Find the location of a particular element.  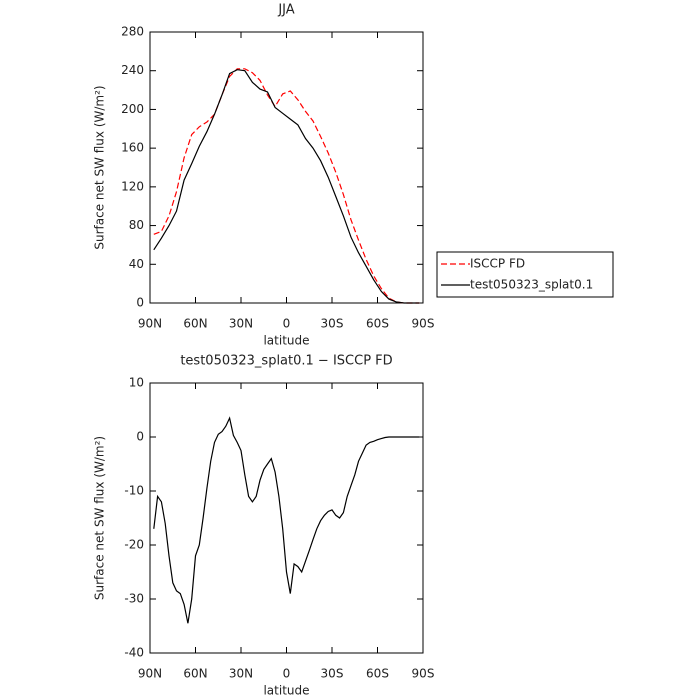

legend-label: test050323_splat0.1 is located at coordinates (531, 285).